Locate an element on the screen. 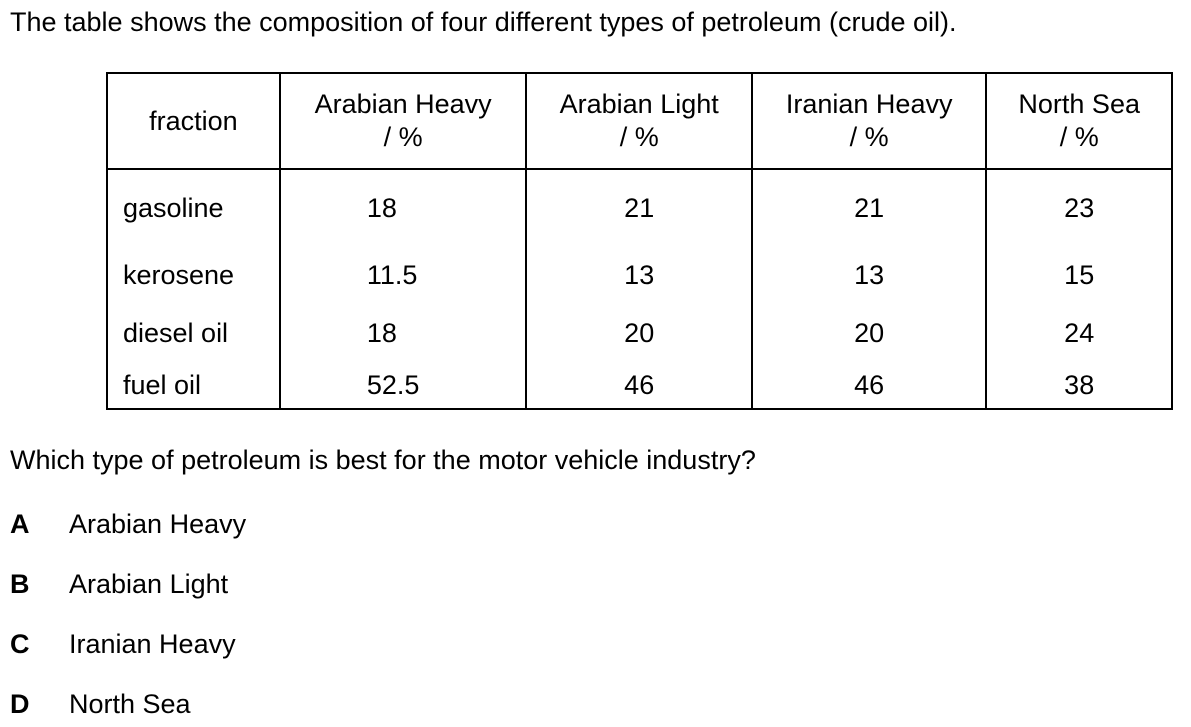 This screenshot has width=1191, height=727. fraction-name: fuel oil is located at coordinates (193, 386).